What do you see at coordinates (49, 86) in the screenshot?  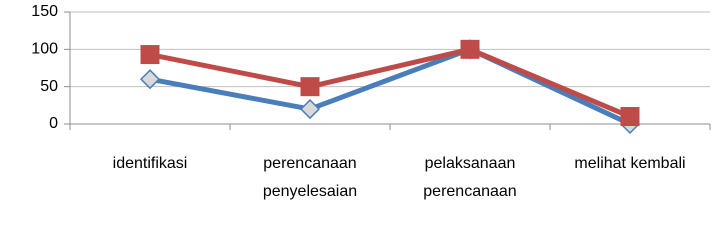 I see `y-tick-label: 50` at bounding box center [49, 86].